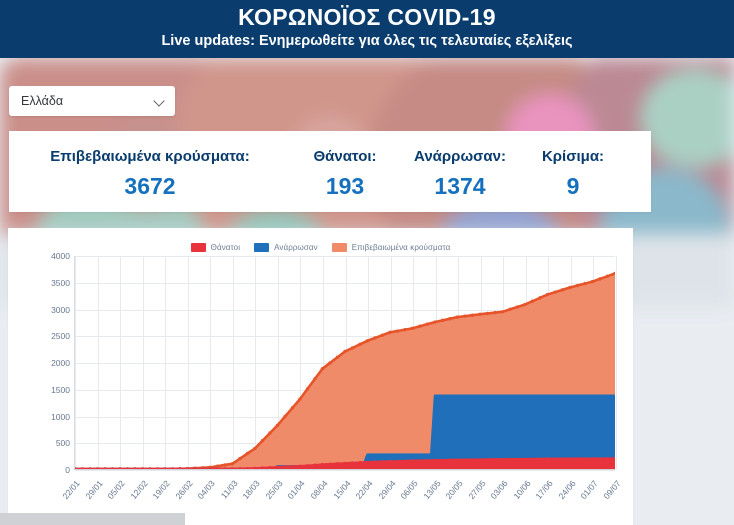 The image size is (734, 525). What do you see at coordinates (460, 186) in the screenshot?
I see `stat-value: 1374` at bounding box center [460, 186].